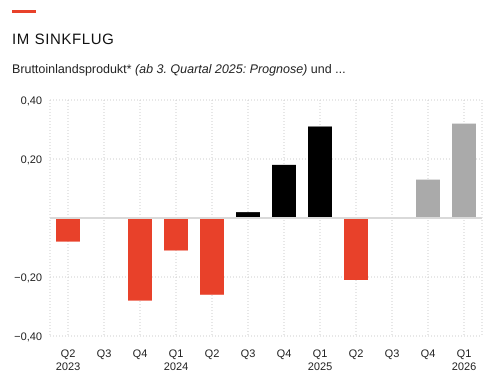  Describe the element at coordinates (64, 39) in the screenshot. I see `chart-title: IM SINKFLUG` at that location.